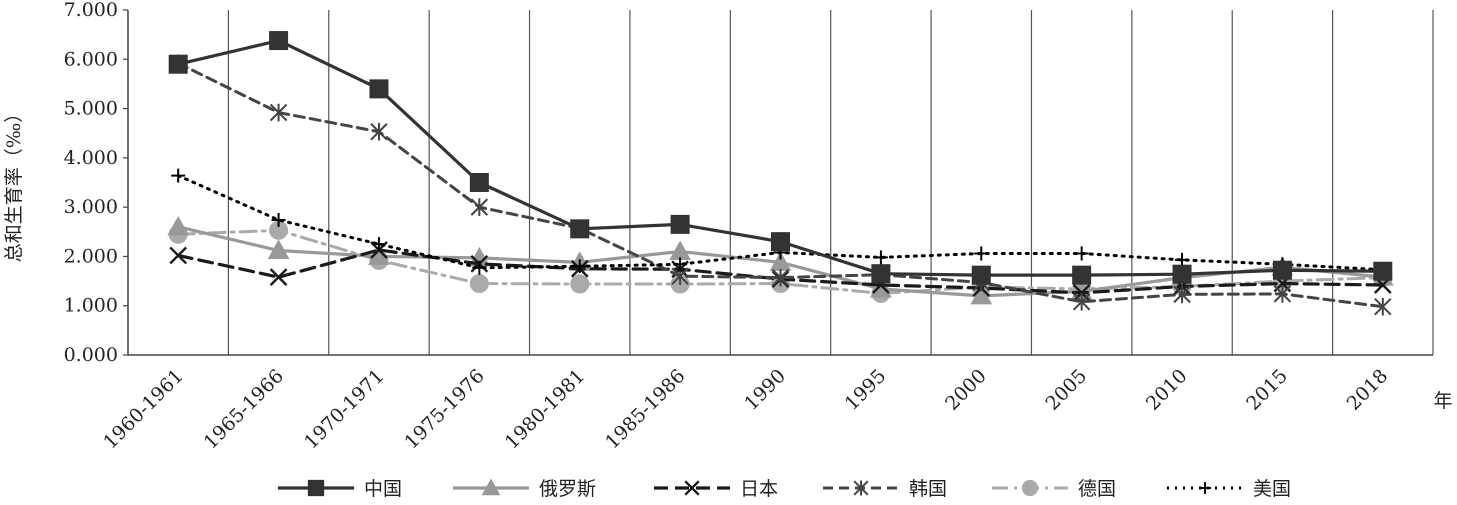 Image resolution: width=1457 pixels, height=505 pixels. What do you see at coordinates (1054, 489) in the screenshot?
I see `legend-item: 德国` at bounding box center [1054, 489].